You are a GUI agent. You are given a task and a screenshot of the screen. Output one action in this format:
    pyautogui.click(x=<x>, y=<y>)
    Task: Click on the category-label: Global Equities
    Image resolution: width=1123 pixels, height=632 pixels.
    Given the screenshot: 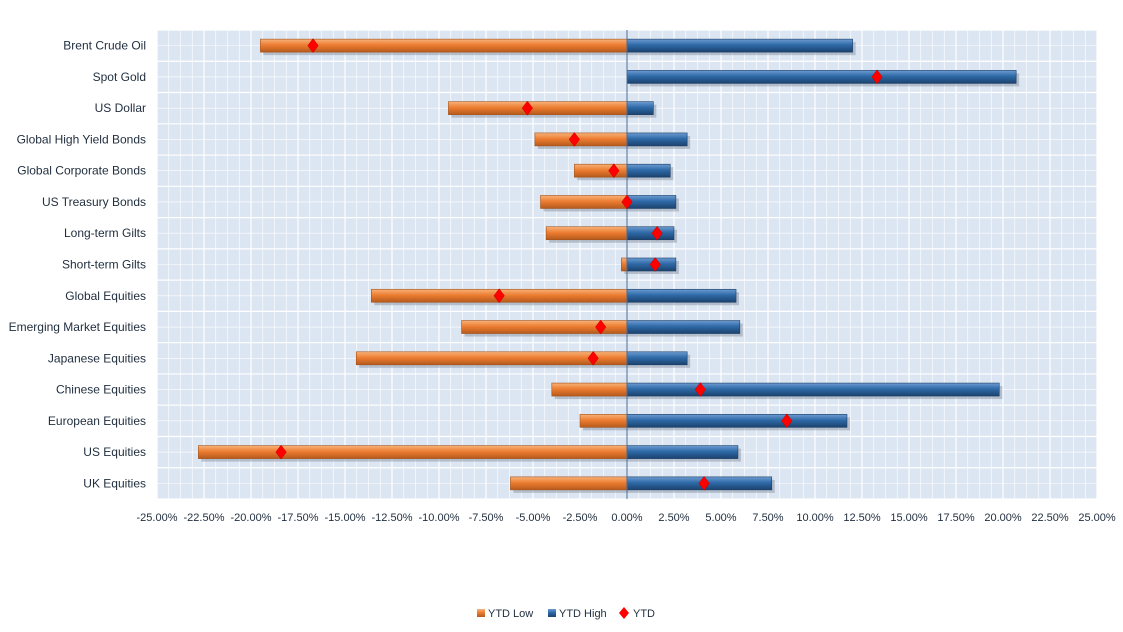 What is the action you would take?
    pyautogui.click(x=105, y=296)
    